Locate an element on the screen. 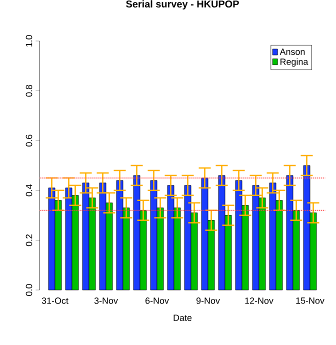  x-tick-label: 3-Nov is located at coordinates (106, 301).